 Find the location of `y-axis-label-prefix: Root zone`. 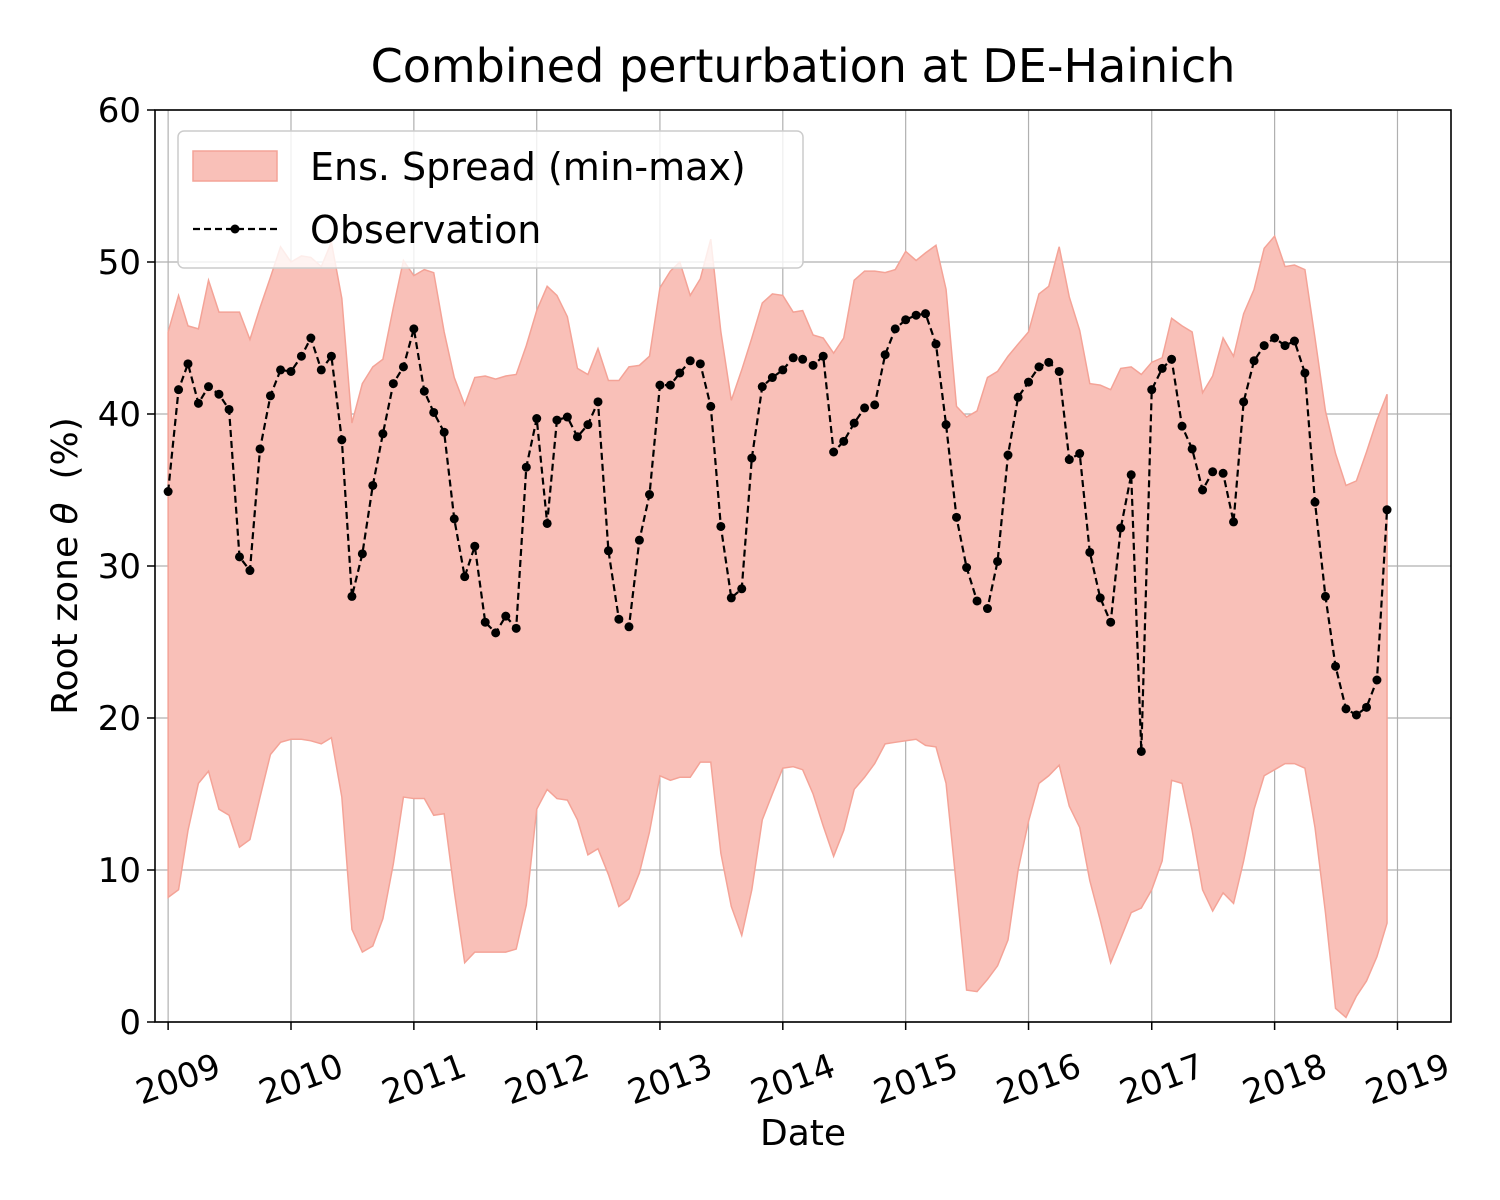

y-axis-label-prefix: Root zone is located at coordinates (65, 619).